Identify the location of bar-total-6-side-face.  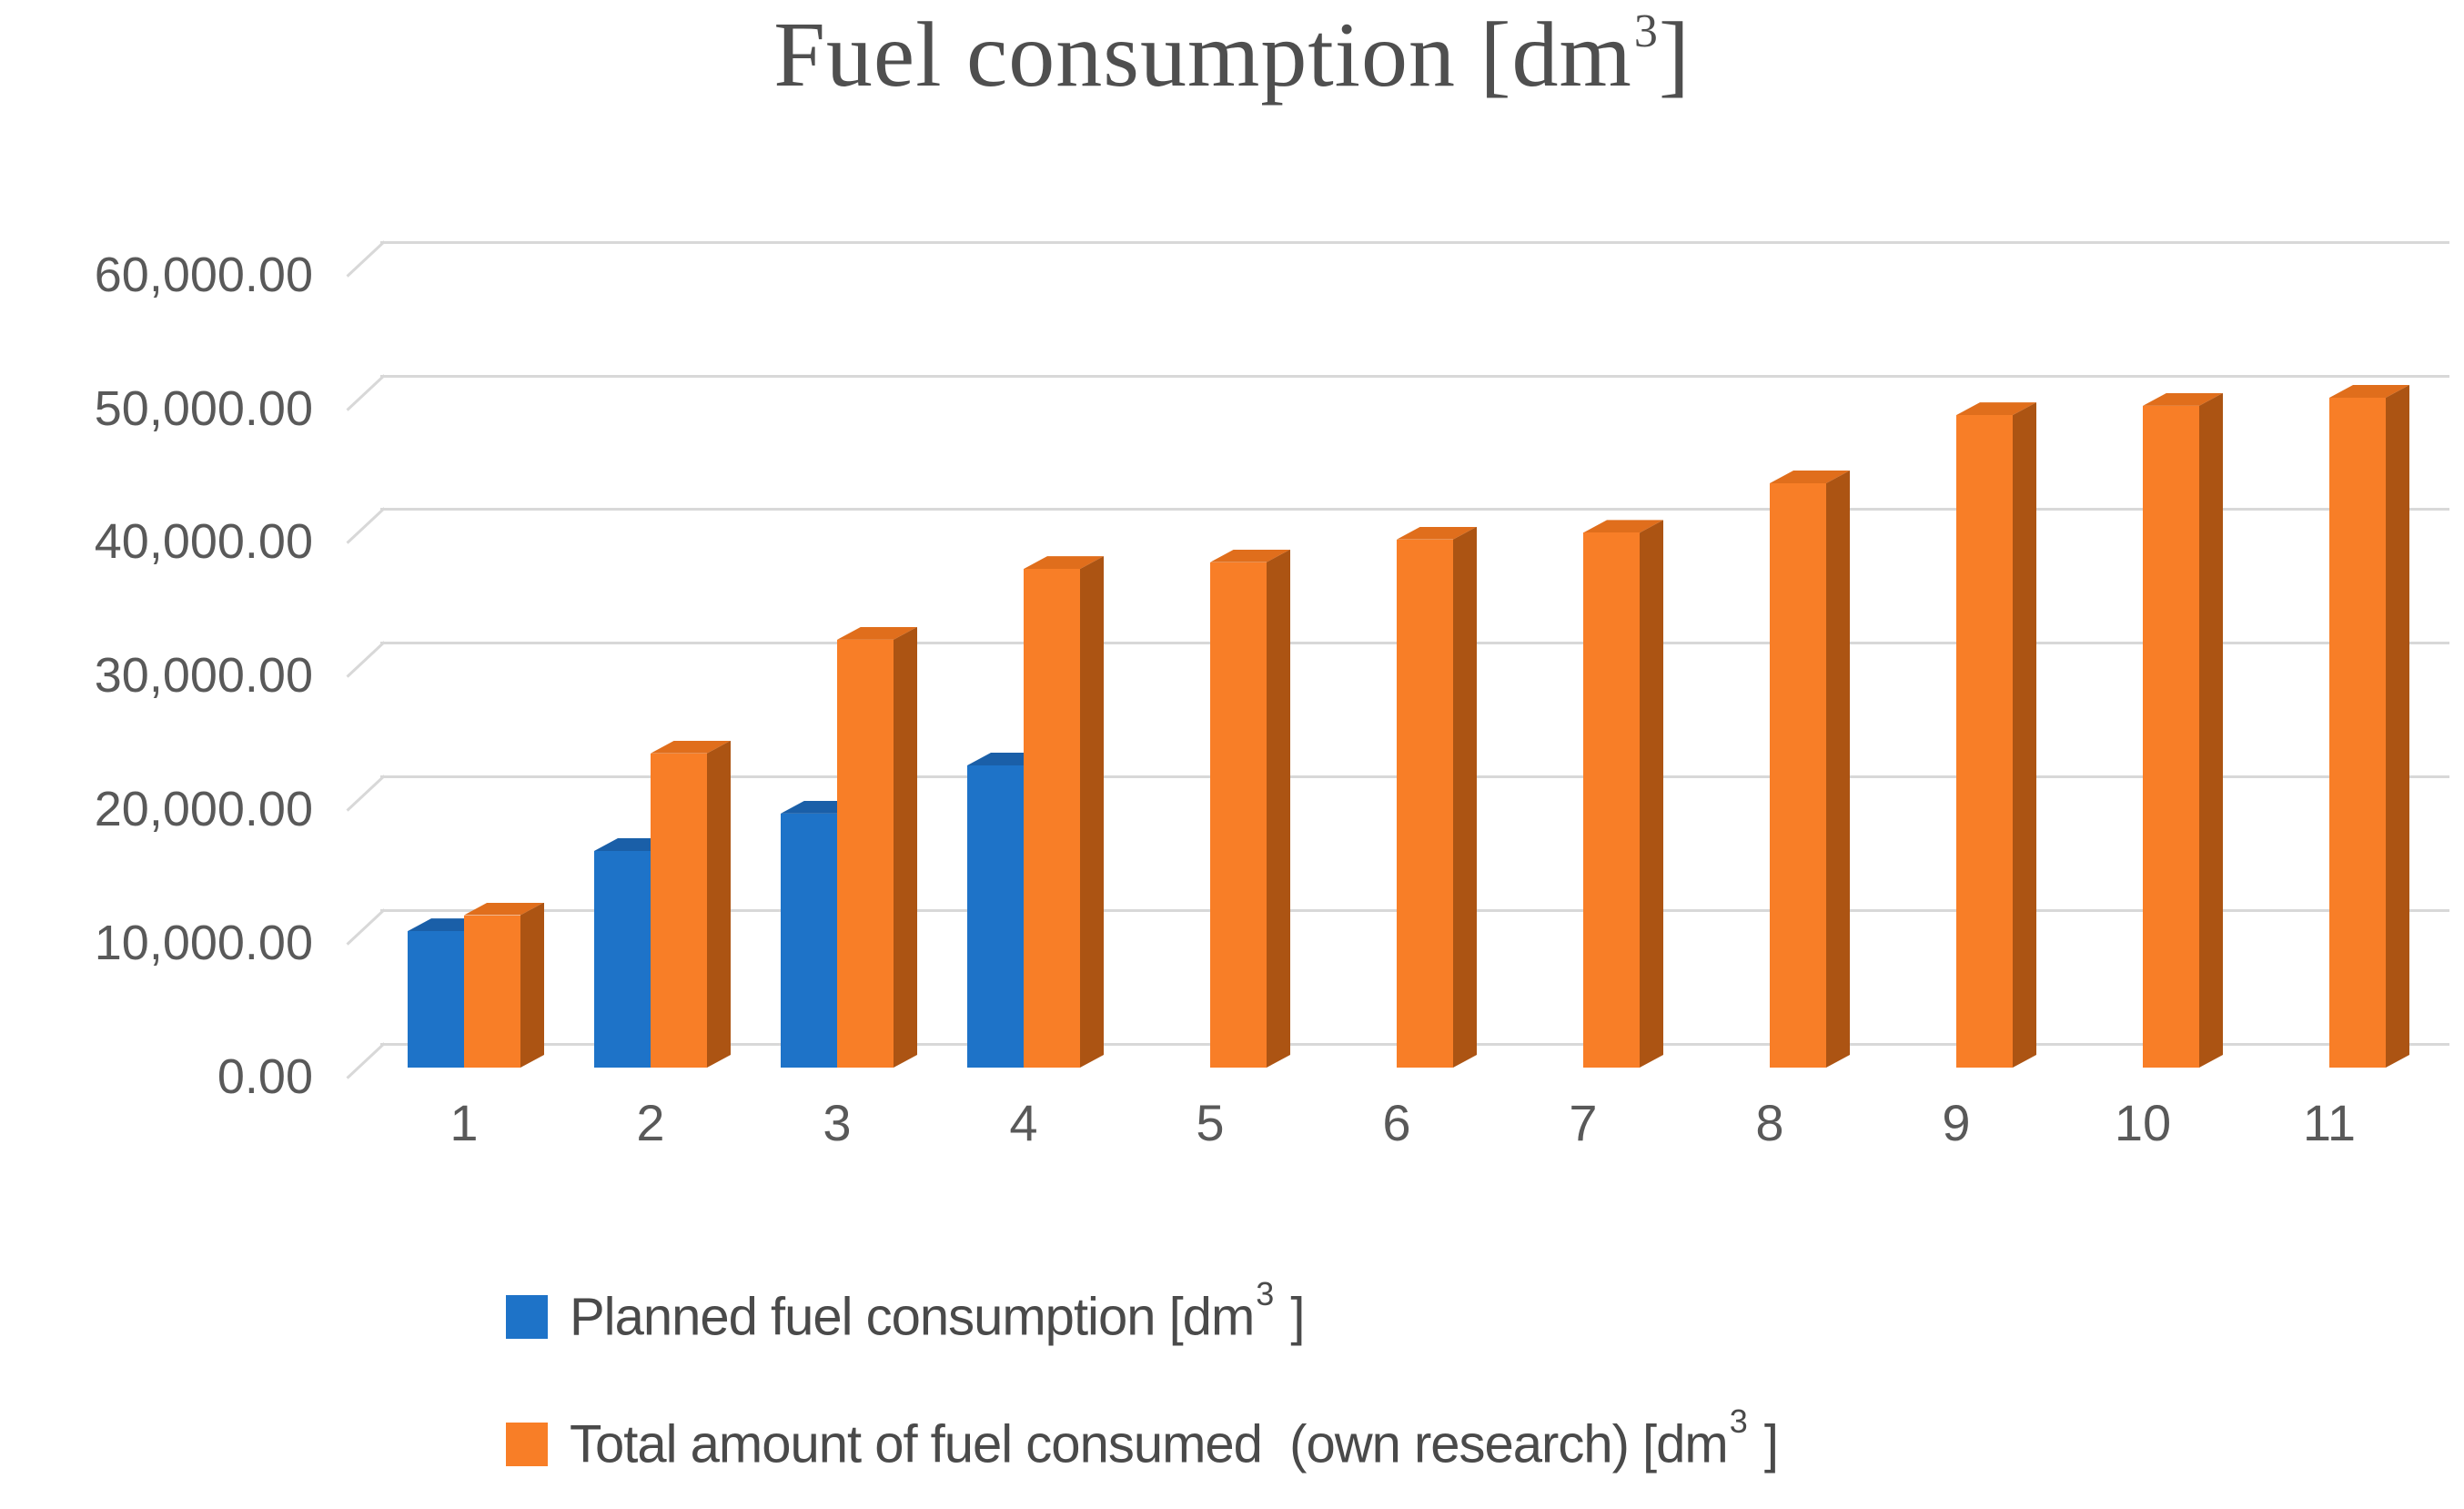
(1465, 798).